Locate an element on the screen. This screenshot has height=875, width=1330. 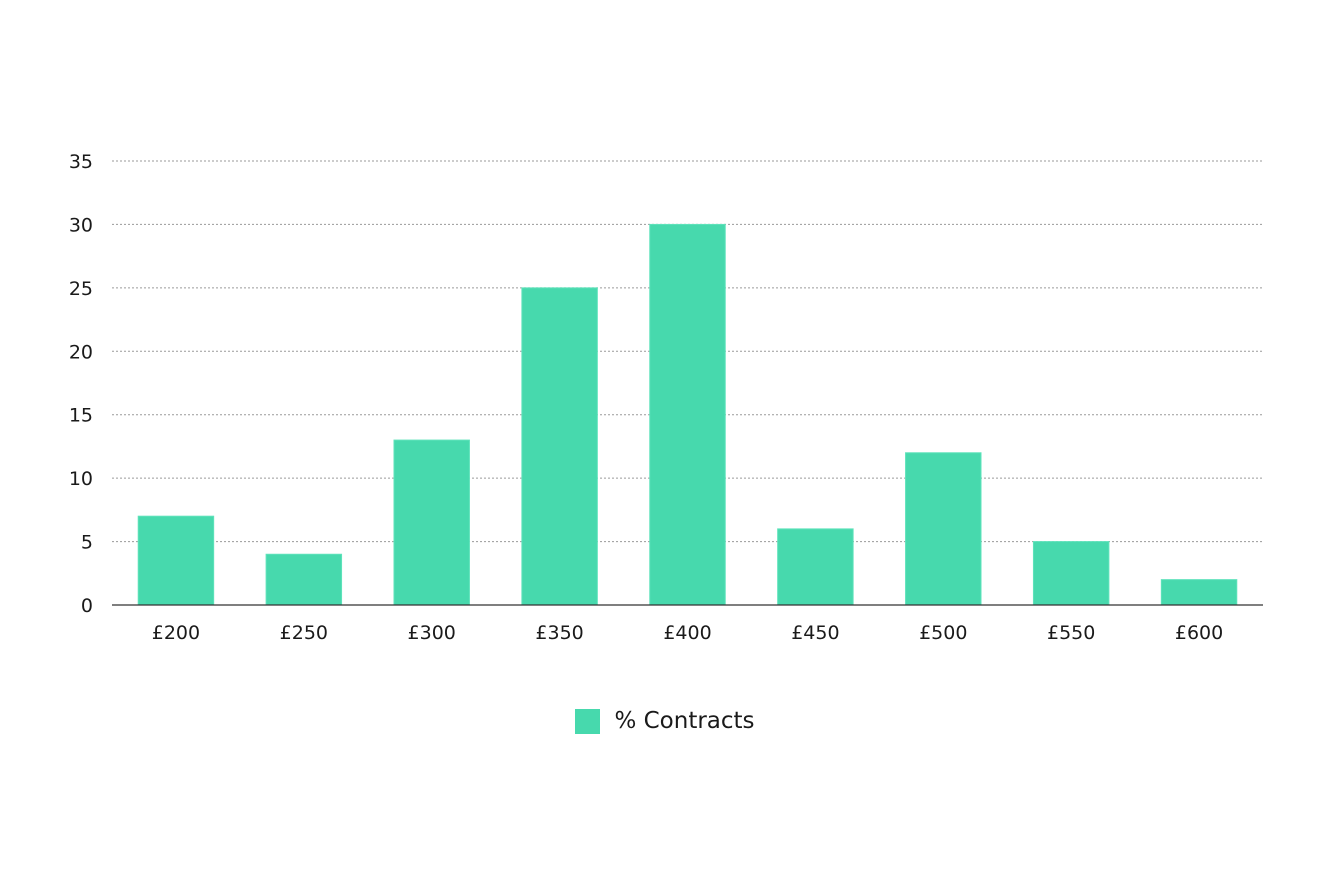
x-tick-label: £300 is located at coordinates (432, 633).